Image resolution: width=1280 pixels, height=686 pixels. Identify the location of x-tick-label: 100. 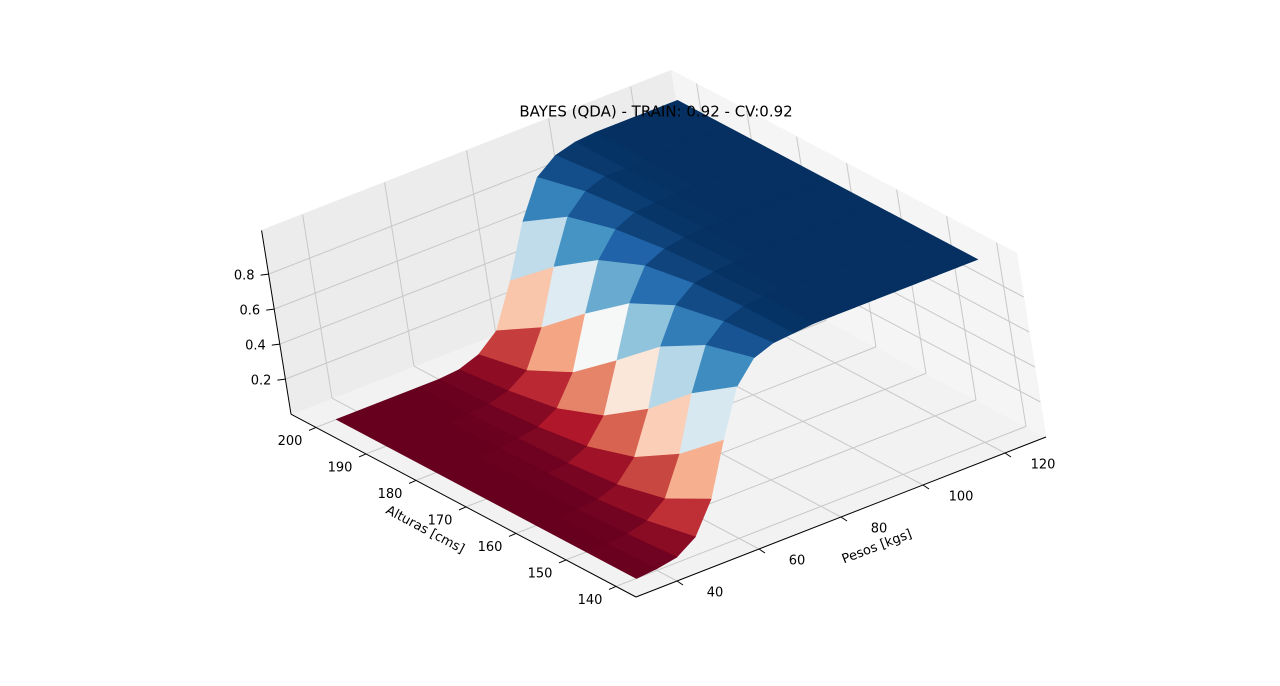
(961, 497).